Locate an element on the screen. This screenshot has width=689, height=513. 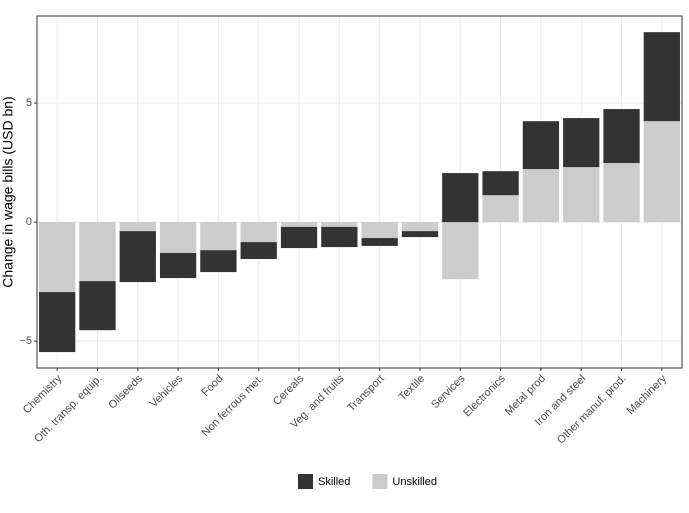
y-tick-label: −5 is located at coordinates (25, 341).